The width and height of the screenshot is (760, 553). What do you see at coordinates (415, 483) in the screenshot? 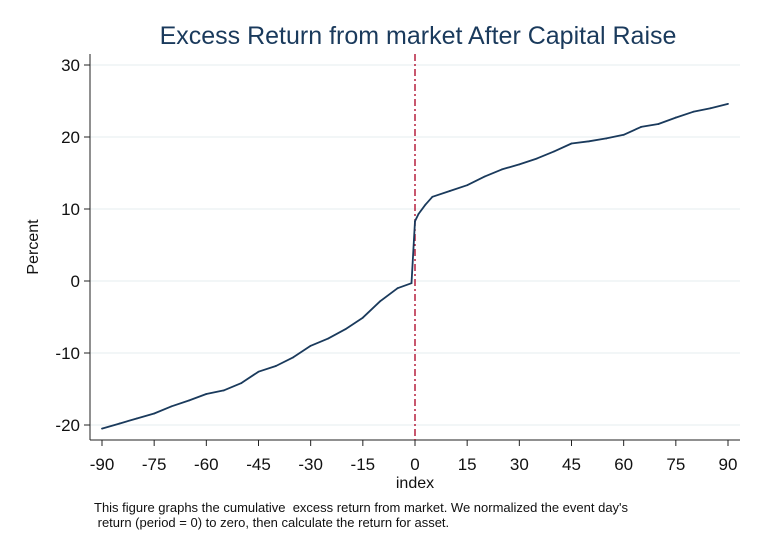
I see `x-axis-label: index` at bounding box center [415, 483].